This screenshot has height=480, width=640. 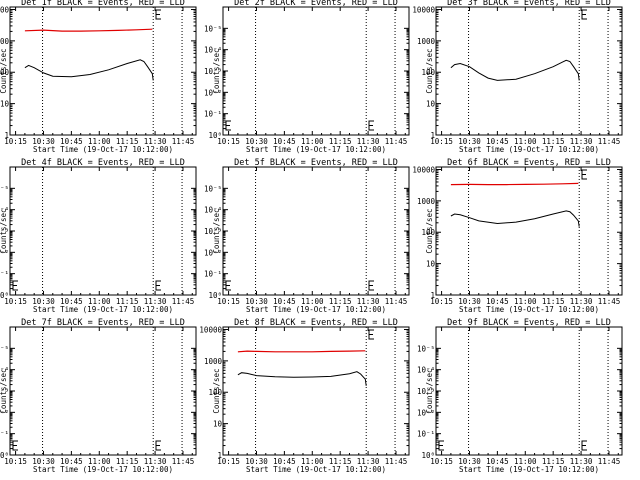 I want to click on y-tick-label: 10⁻², so click(x=213, y=252).